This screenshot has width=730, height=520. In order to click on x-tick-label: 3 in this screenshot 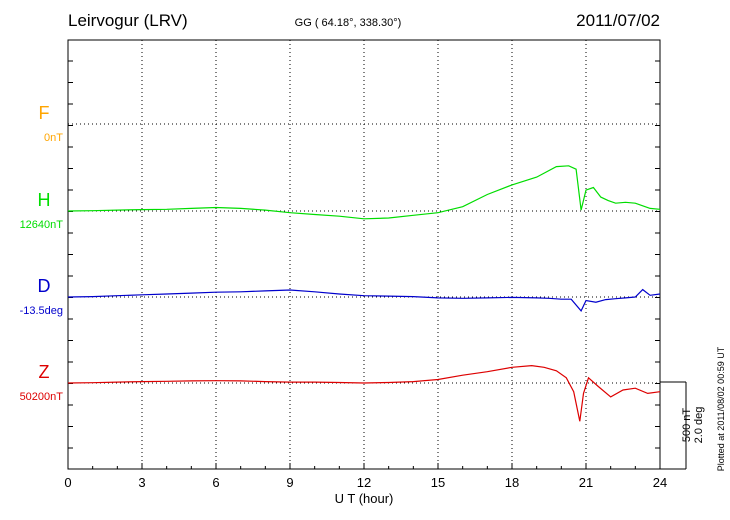, I will do `click(141, 482)`.